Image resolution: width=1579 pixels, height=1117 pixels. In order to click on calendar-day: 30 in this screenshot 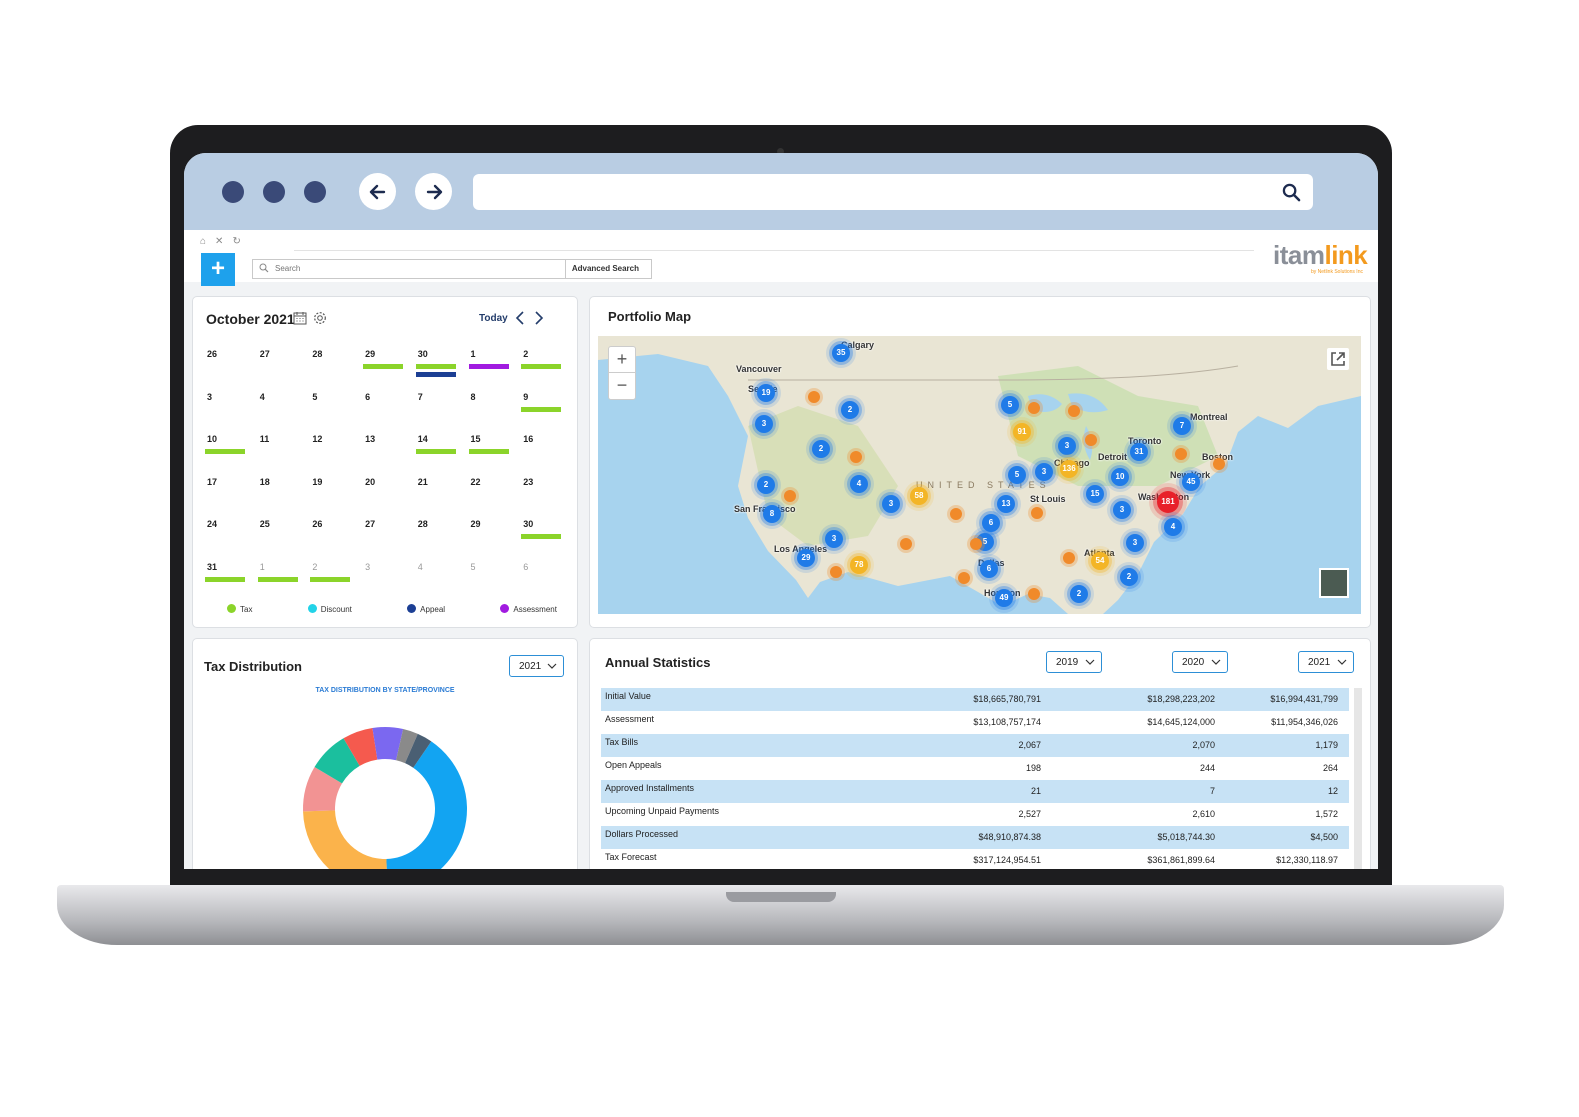, I will do `click(547, 540)`.